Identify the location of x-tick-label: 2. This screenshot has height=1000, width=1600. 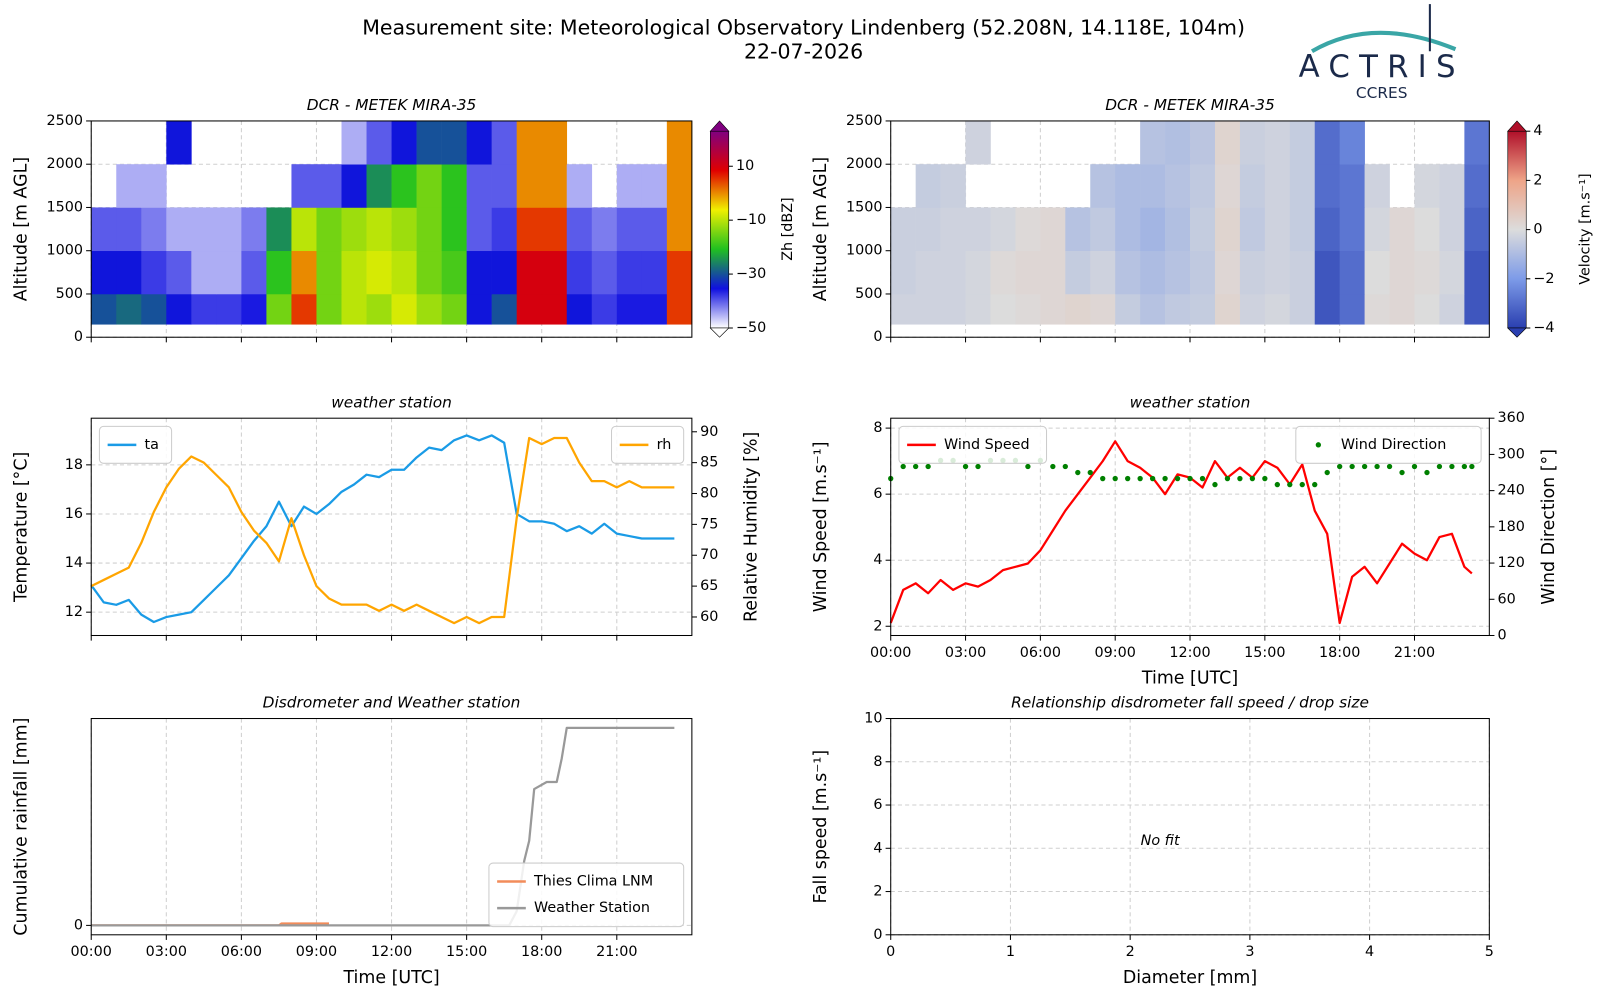
(1130, 952).